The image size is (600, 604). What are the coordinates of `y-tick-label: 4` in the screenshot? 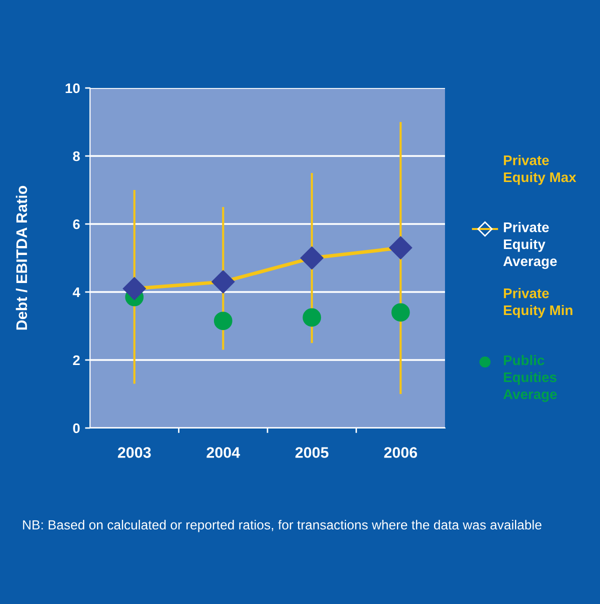 It's located at (76, 292).